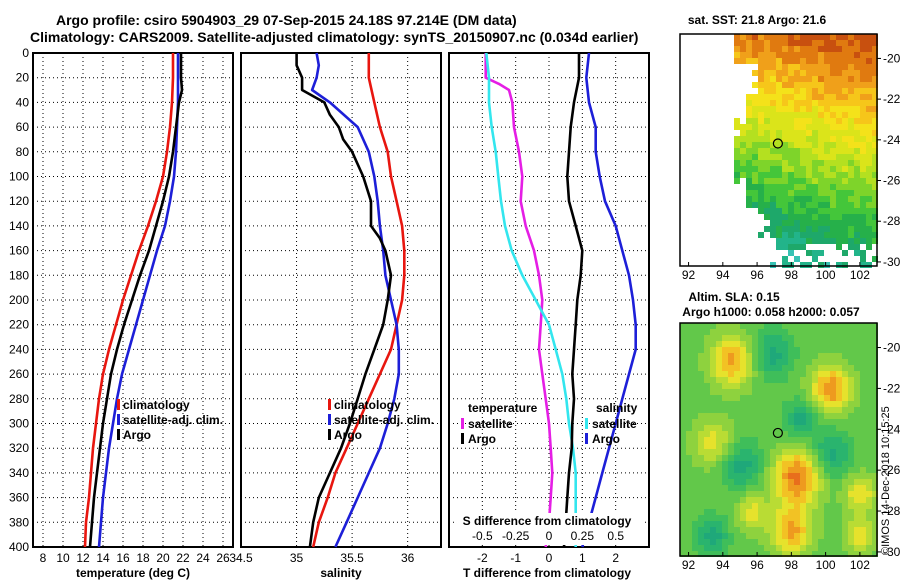 The width and height of the screenshot is (900, 580). What do you see at coordinates (19, 300) in the screenshot?
I see `depth-tick-label: 200` at bounding box center [19, 300].